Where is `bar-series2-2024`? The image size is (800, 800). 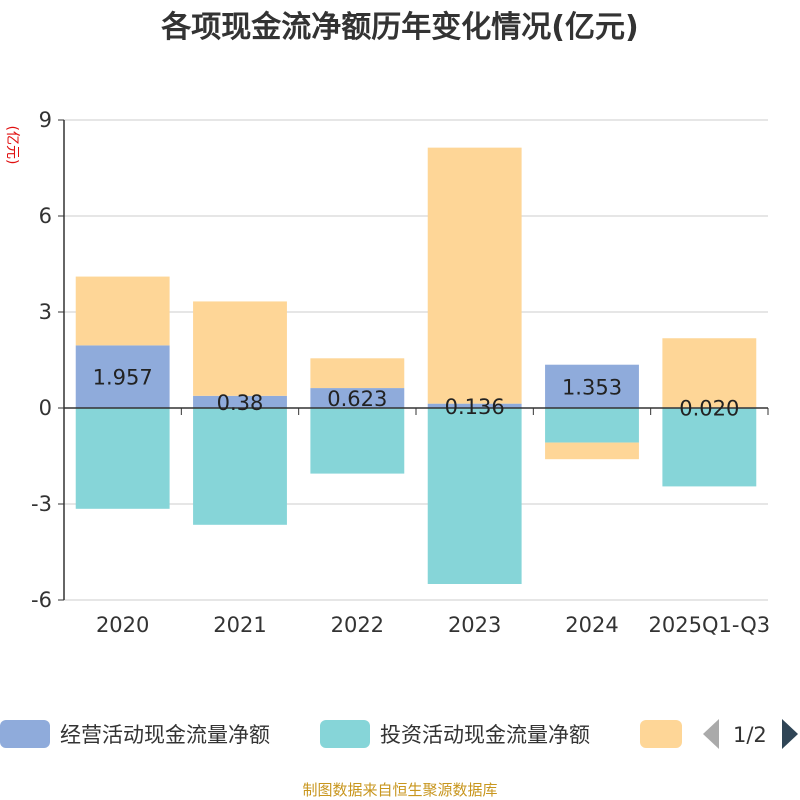
bar-series2-2024 is located at coordinates (592, 425).